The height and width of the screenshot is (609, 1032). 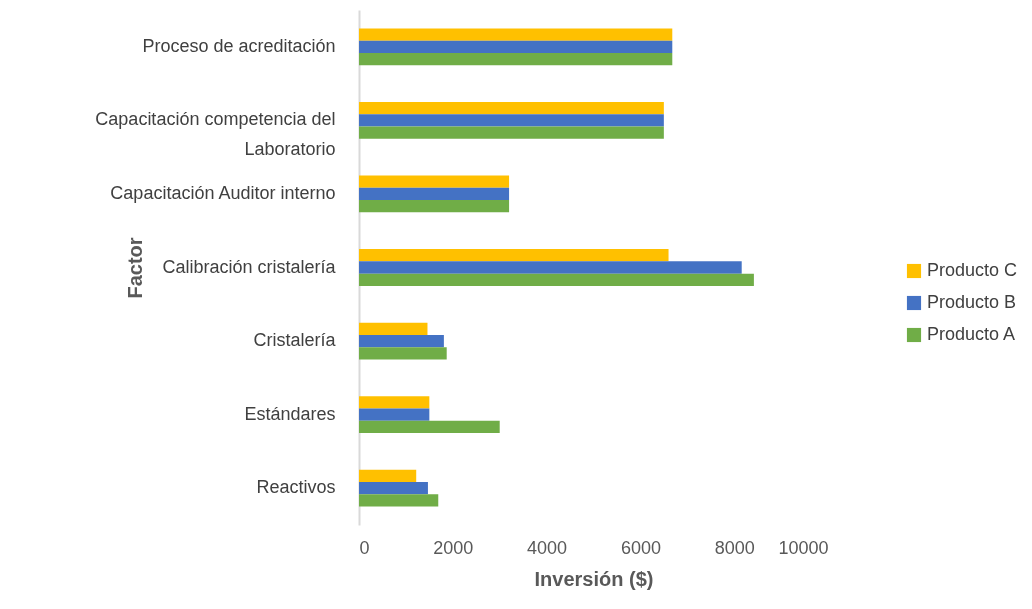 What do you see at coordinates (223, 192) in the screenshot?
I see `y-tick-label: Capacitación Auditor interno` at bounding box center [223, 192].